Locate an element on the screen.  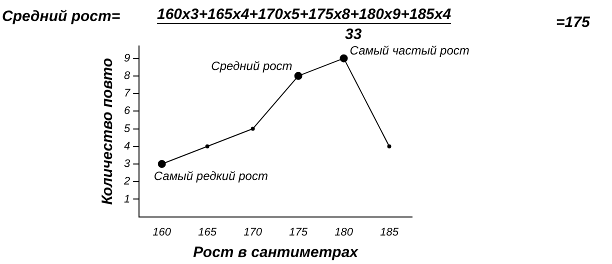
x-tick-label: 160 is located at coordinates (162, 232).